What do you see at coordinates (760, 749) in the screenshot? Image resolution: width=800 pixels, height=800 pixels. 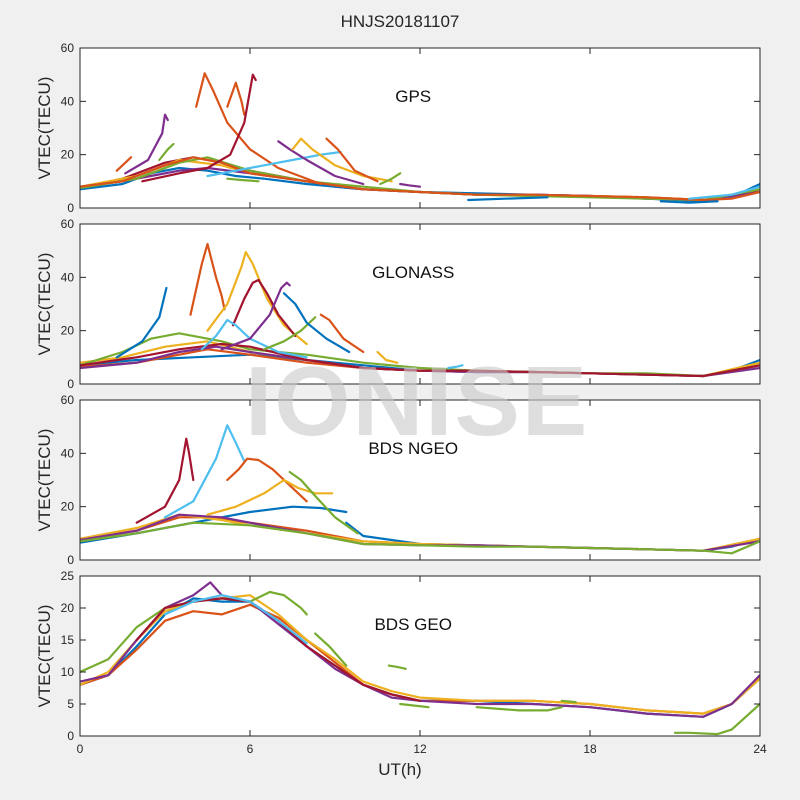 I see `x-tick-label: 24` at bounding box center [760, 749].